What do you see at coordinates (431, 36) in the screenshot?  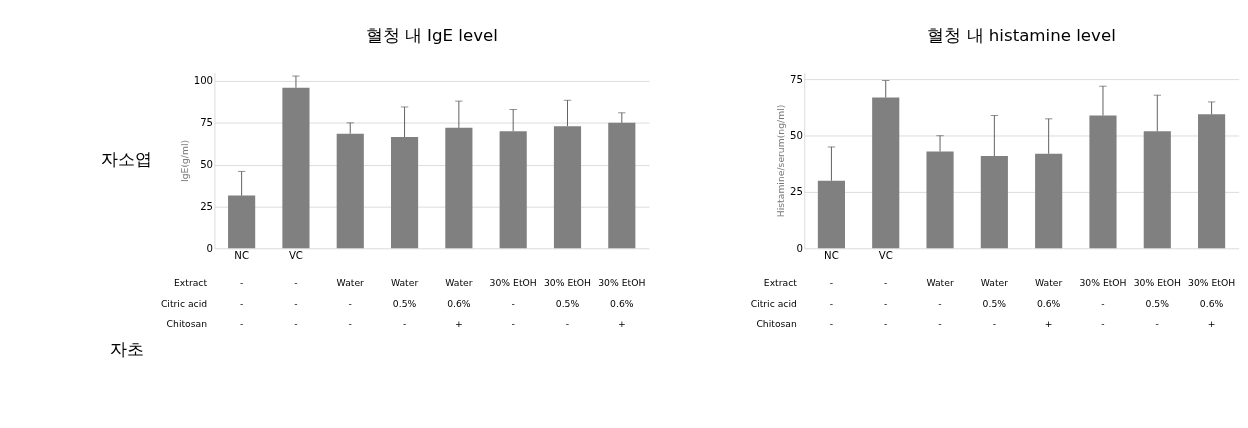 I see `chart-title: 혈청 내 IgE level` at bounding box center [431, 36].